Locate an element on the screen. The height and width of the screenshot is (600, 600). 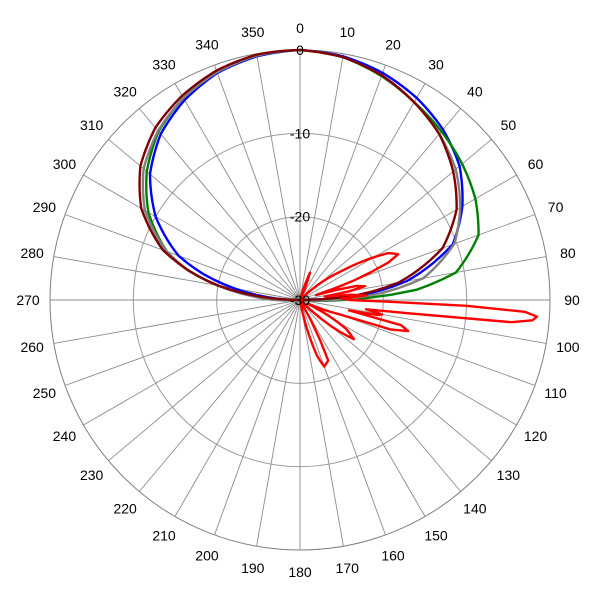
angle-label-140: 140 is located at coordinates (475, 508).